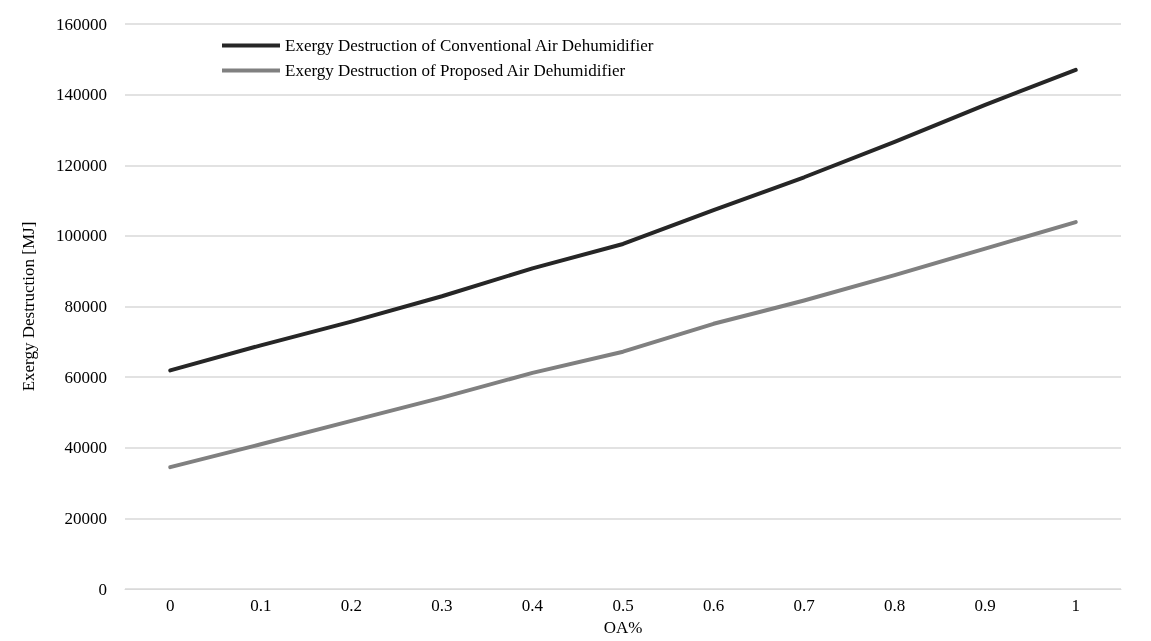 This screenshot has height=641, width=1151. I want to click on legend-label: Exergy Destruction of Proposed Air Dehumidifier, so click(455, 70).